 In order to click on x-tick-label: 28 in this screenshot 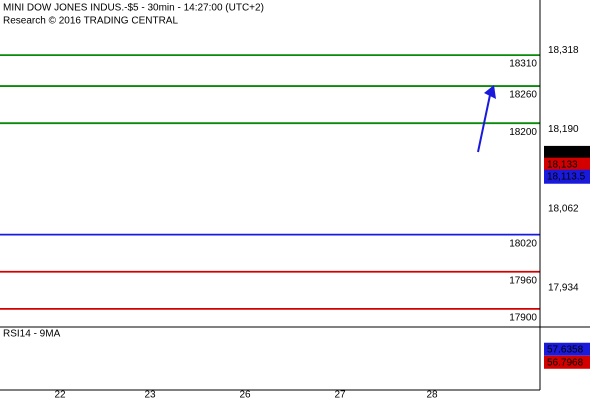, I will do `click(432, 395)`.